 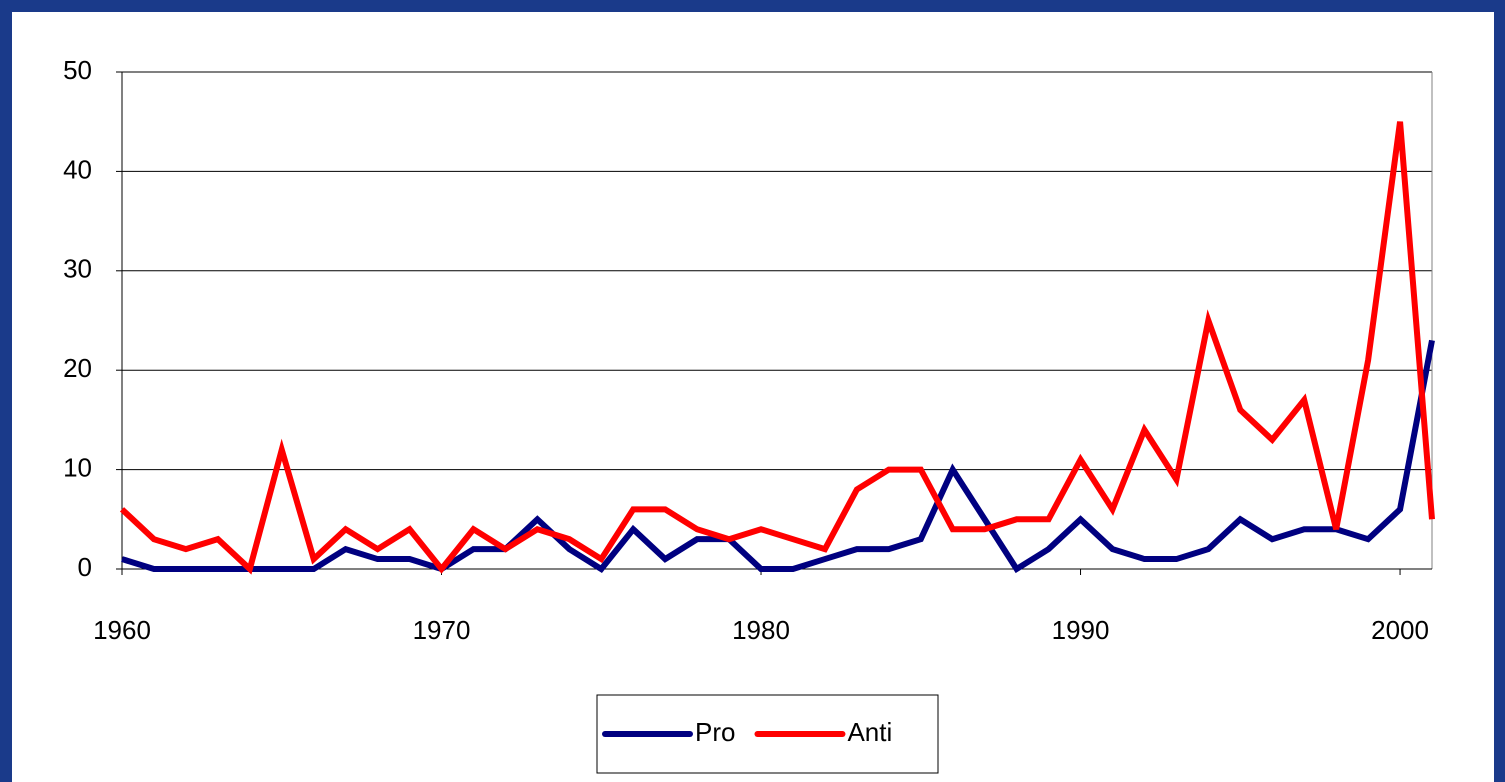 What do you see at coordinates (761, 630) in the screenshot?
I see `x-tick-label: 1980` at bounding box center [761, 630].